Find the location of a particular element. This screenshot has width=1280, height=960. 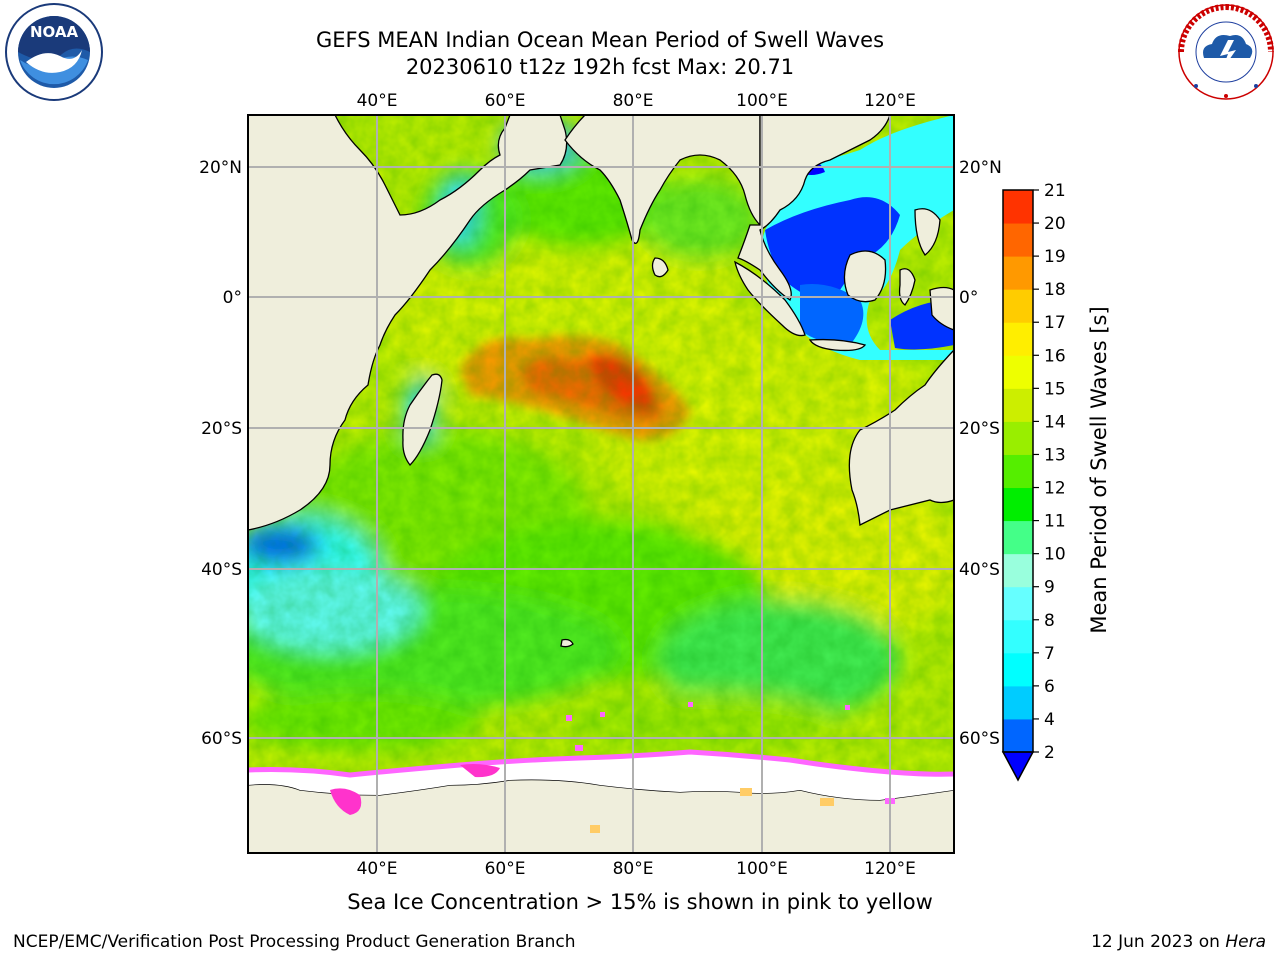

colorbar-tick-label: 12 is located at coordinates (1055, 489).